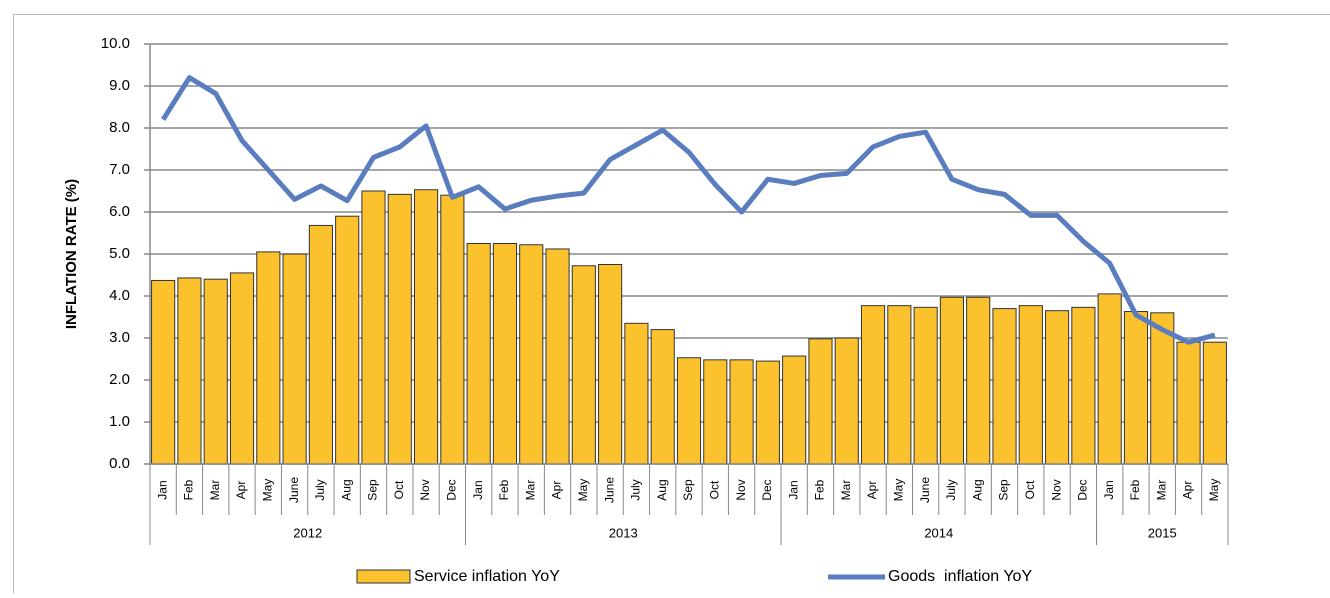 This screenshot has width=1330, height=598. Describe the element at coordinates (119, 85) in the screenshot. I see `y-tick-label: 9.0` at that location.